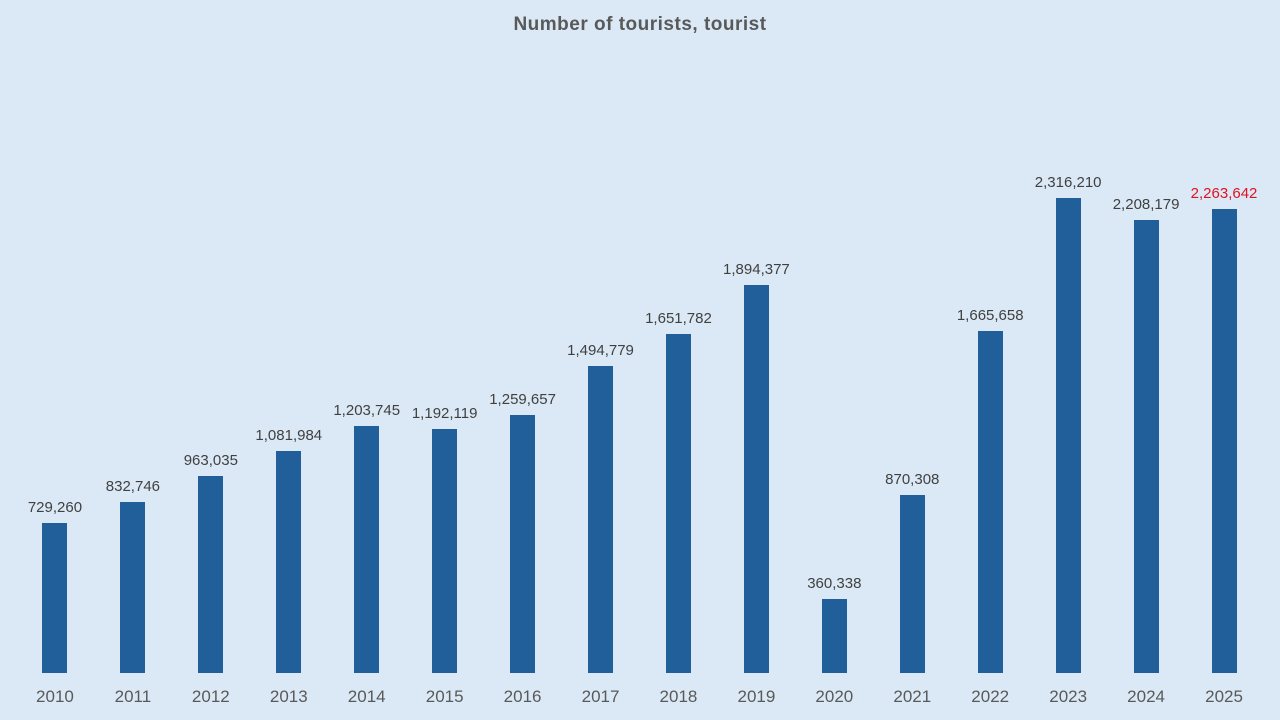 This screenshot has width=1280, height=720. I want to click on bar-value-label: 963,035, so click(210, 460).